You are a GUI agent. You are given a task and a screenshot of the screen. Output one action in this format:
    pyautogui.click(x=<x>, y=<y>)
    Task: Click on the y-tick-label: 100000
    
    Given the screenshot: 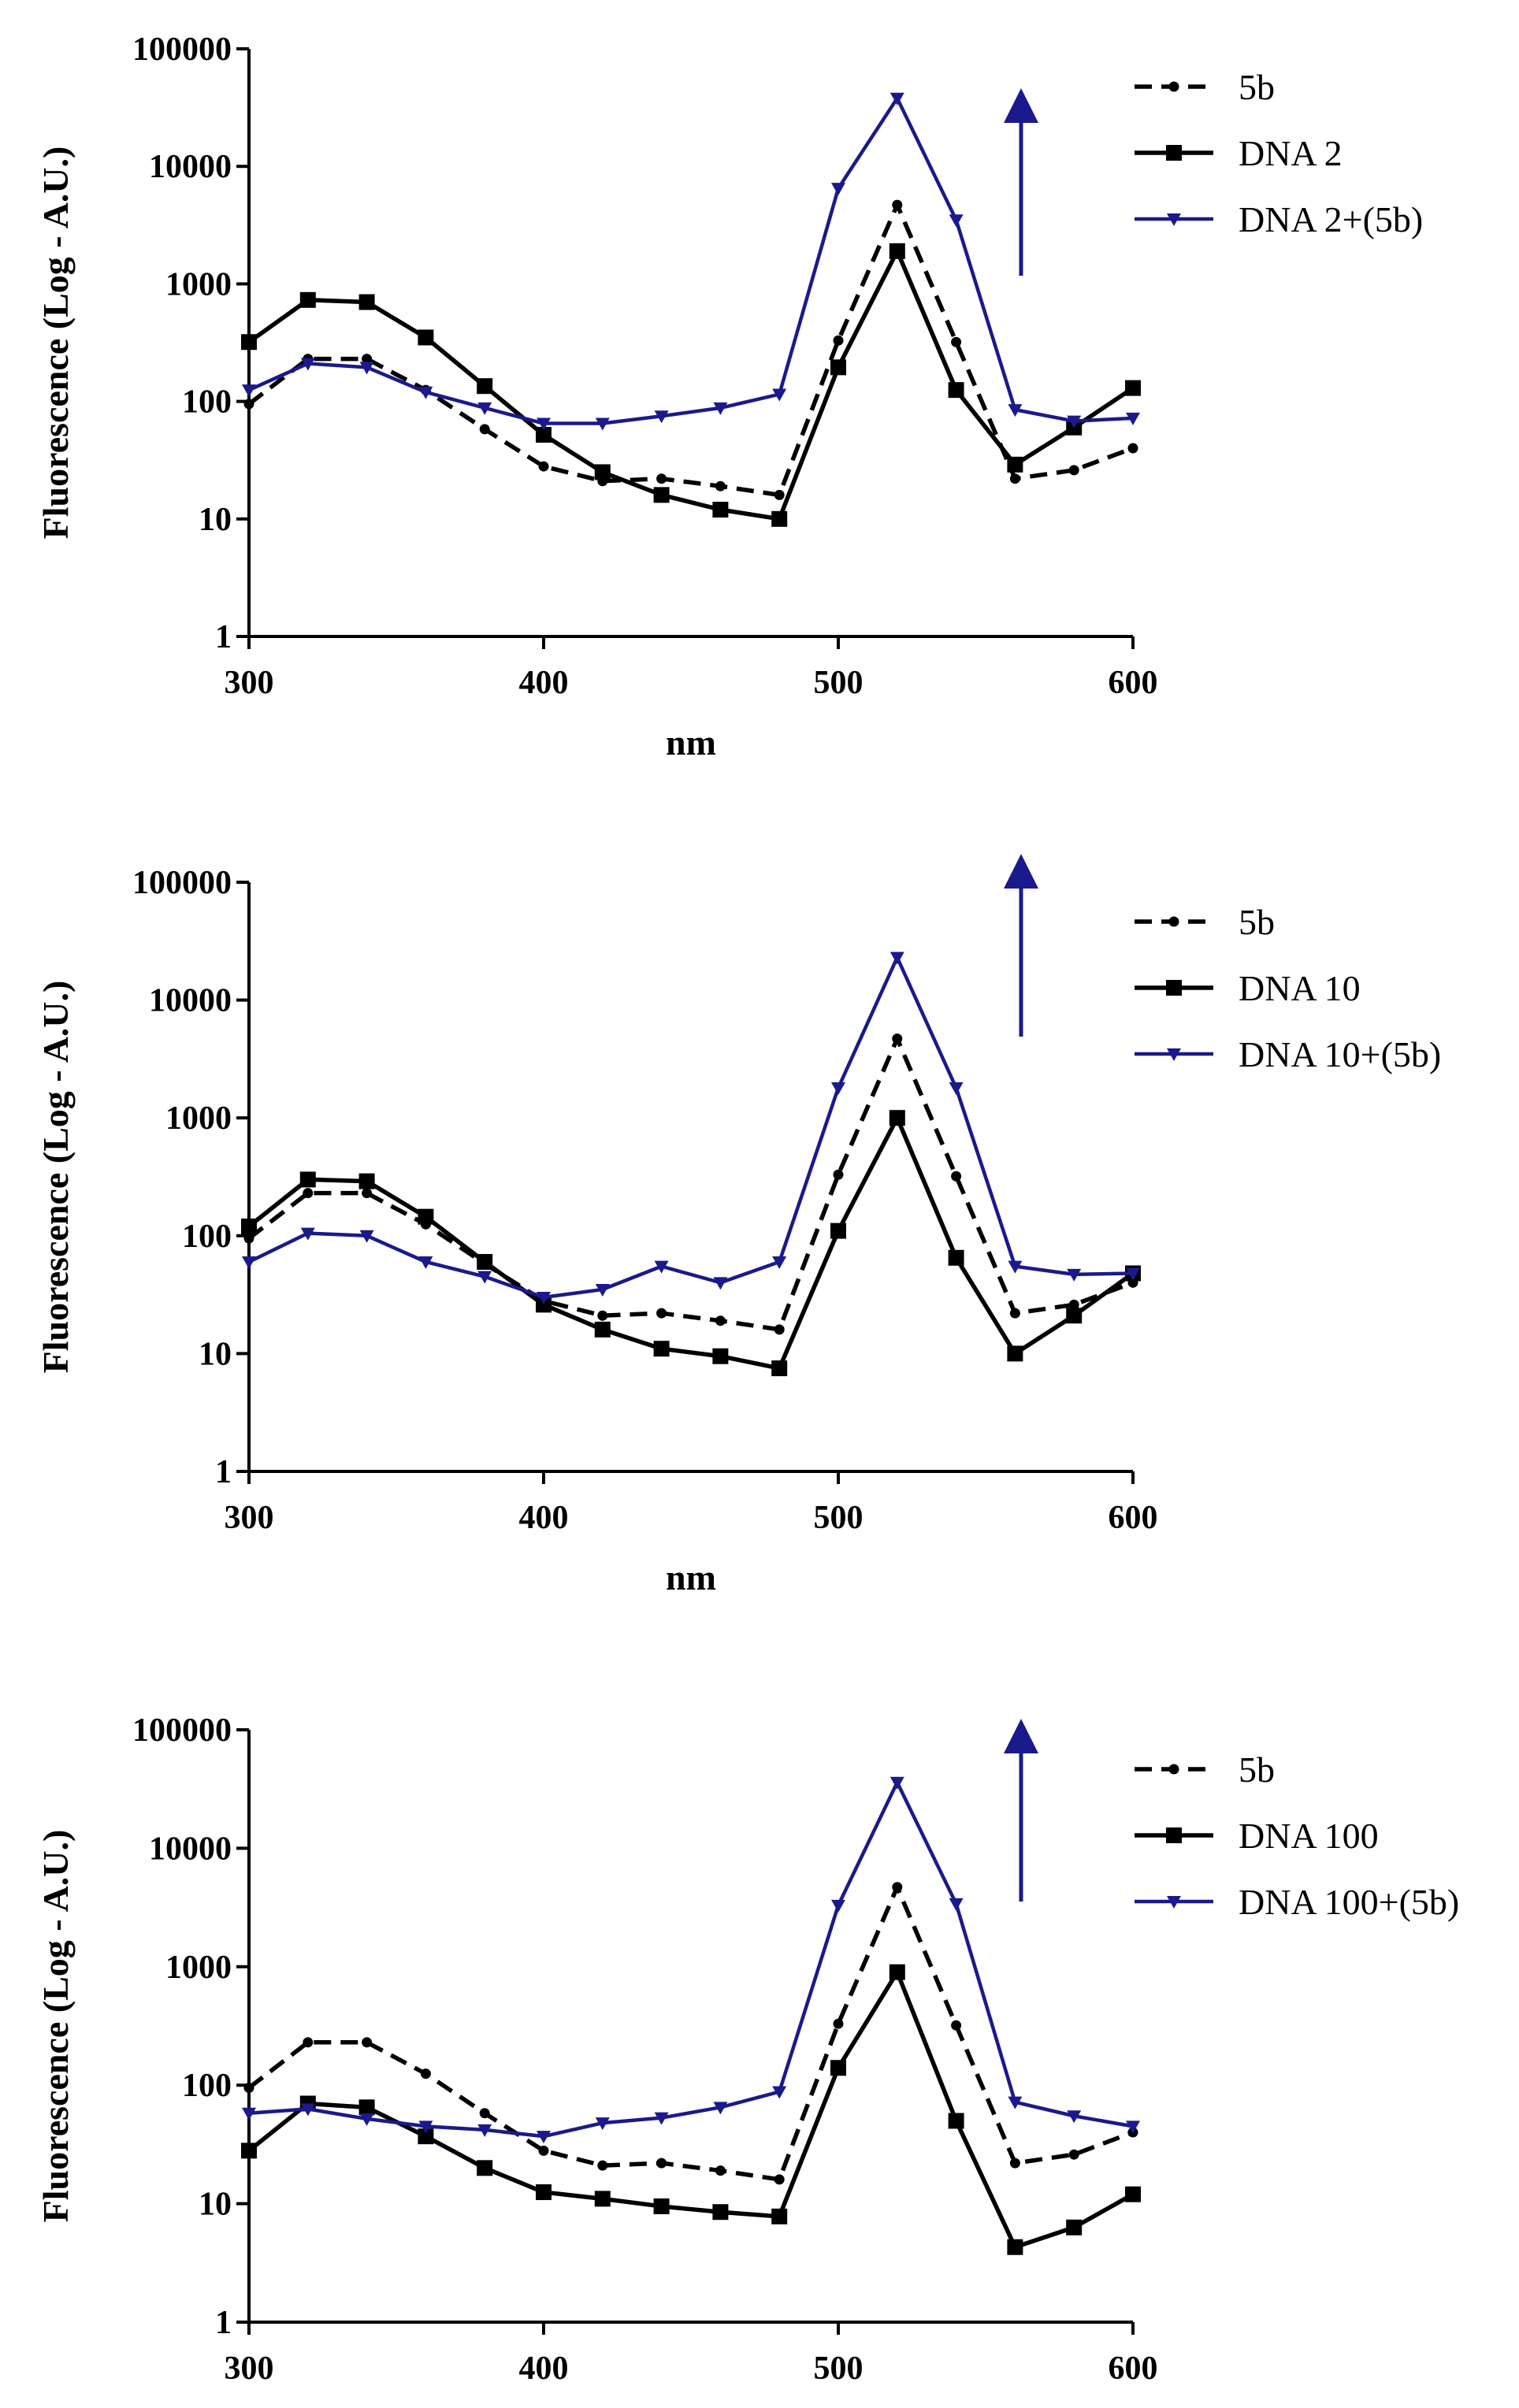 What is the action you would take?
    pyautogui.click(x=182, y=883)
    